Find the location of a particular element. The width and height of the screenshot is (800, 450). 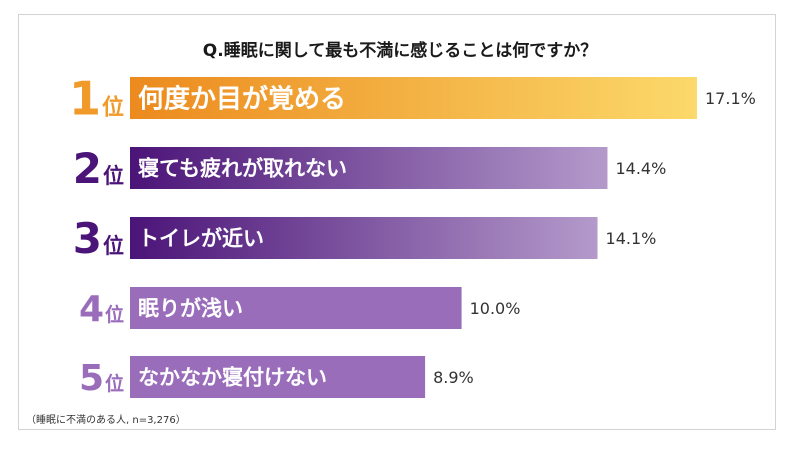

rank-number: 2 is located at coordinates (87, 168).